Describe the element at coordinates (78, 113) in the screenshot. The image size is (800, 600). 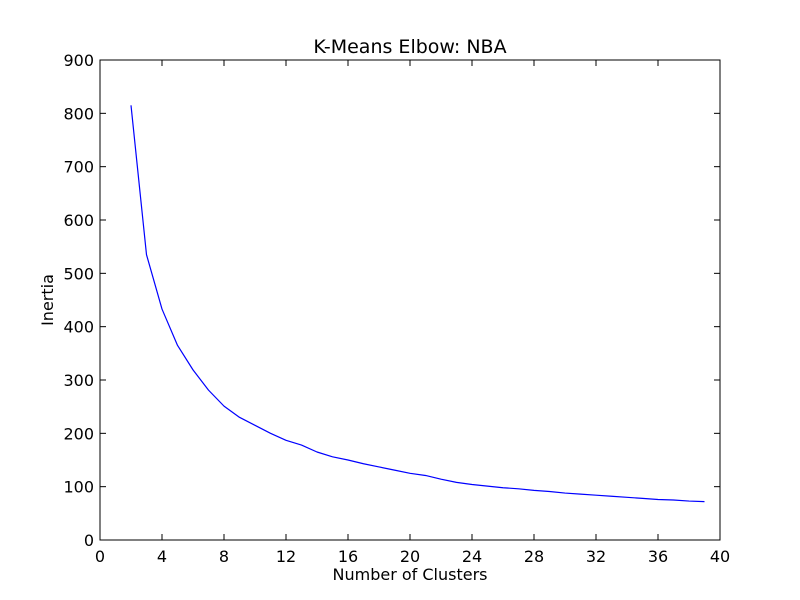
I see `y-tick-label: 800` at that location.